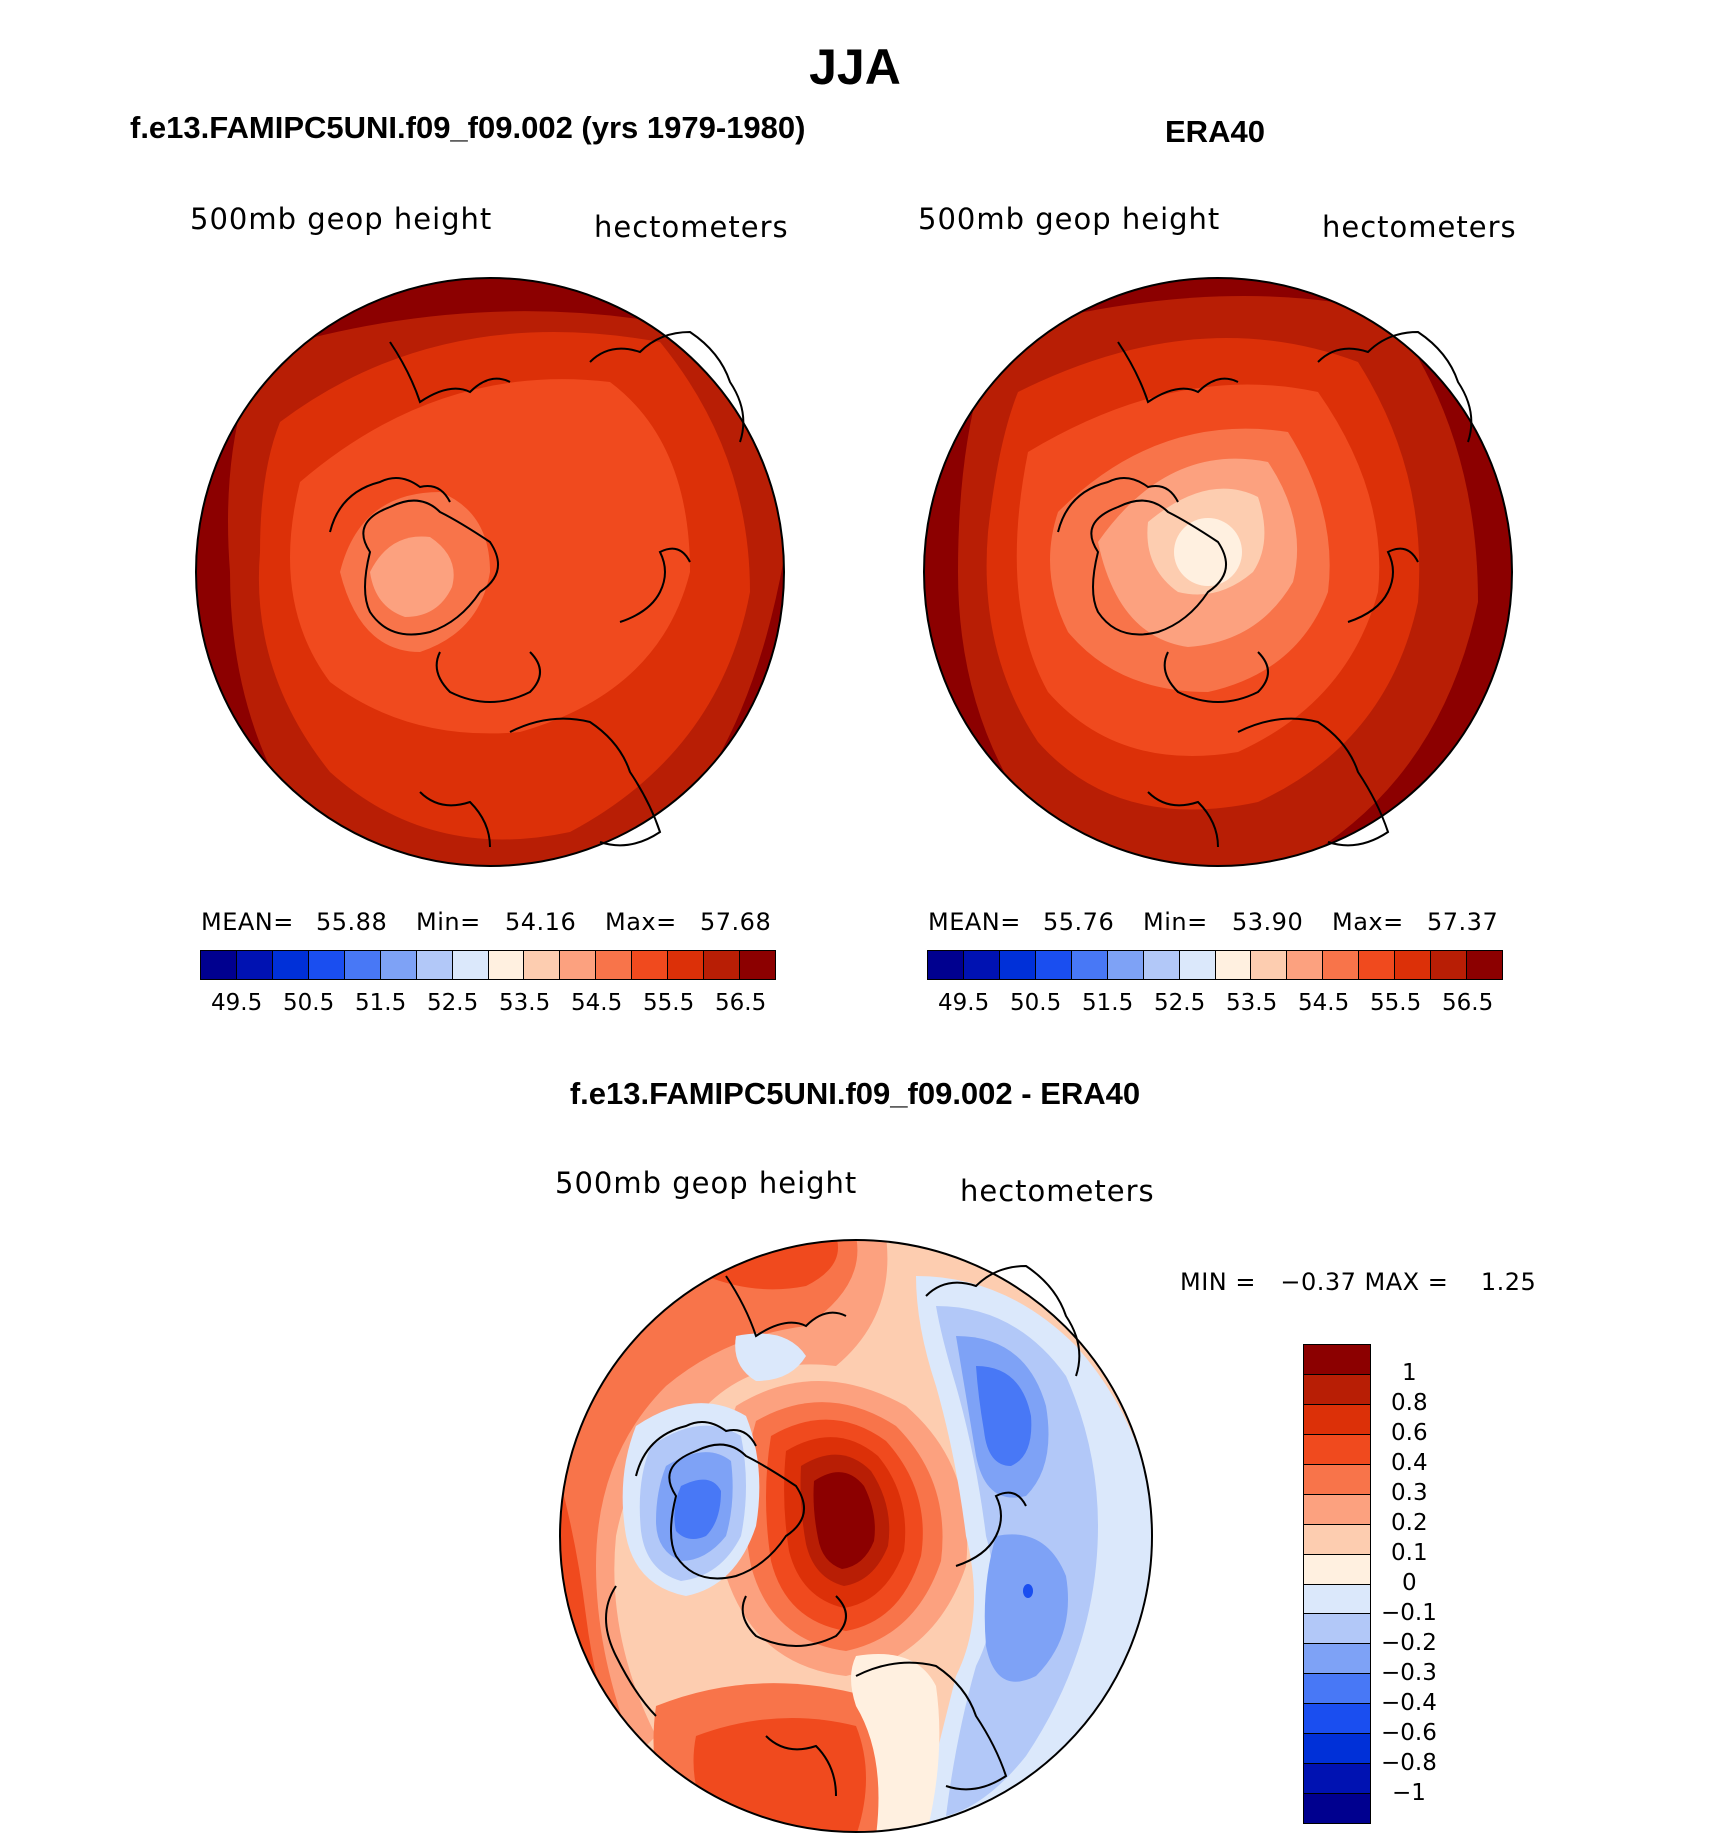 Image resolution: width=1710 pixels, height=1839 pixels. I want to click on diff-colorbar-tick-7: 0, so click(1409, 1583).